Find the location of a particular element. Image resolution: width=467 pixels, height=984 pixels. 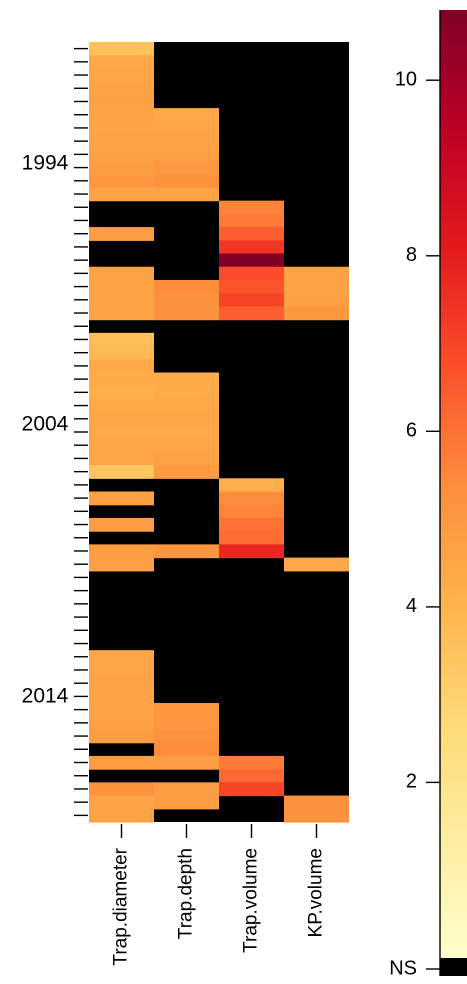

row-tick-marks is located at coordinates (81, 432).